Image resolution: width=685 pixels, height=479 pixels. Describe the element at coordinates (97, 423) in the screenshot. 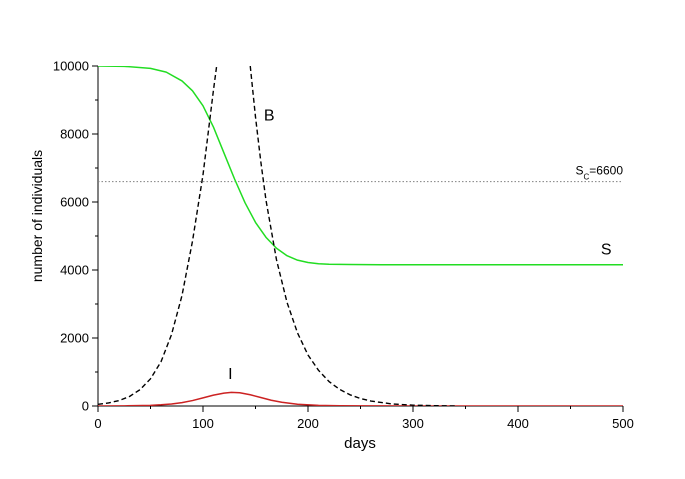

I see `x-tick-label: 0` at that location.